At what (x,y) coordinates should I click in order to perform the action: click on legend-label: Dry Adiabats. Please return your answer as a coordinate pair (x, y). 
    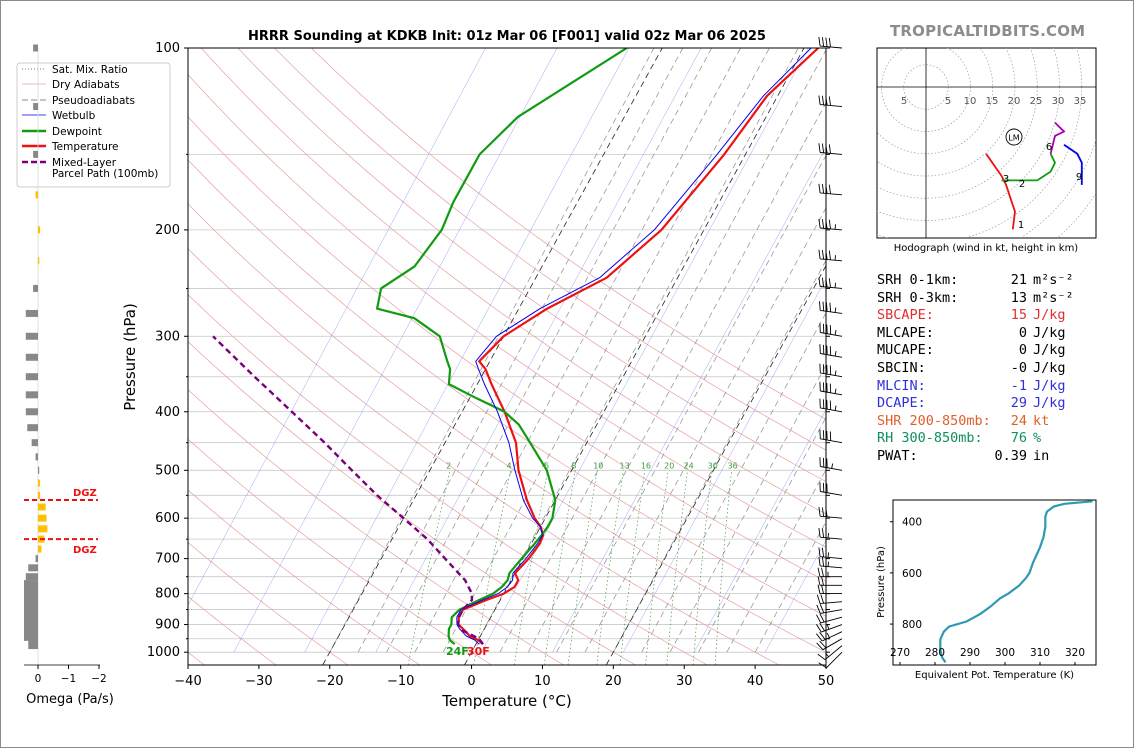
    Looking at the image, I should click on (86, 85).